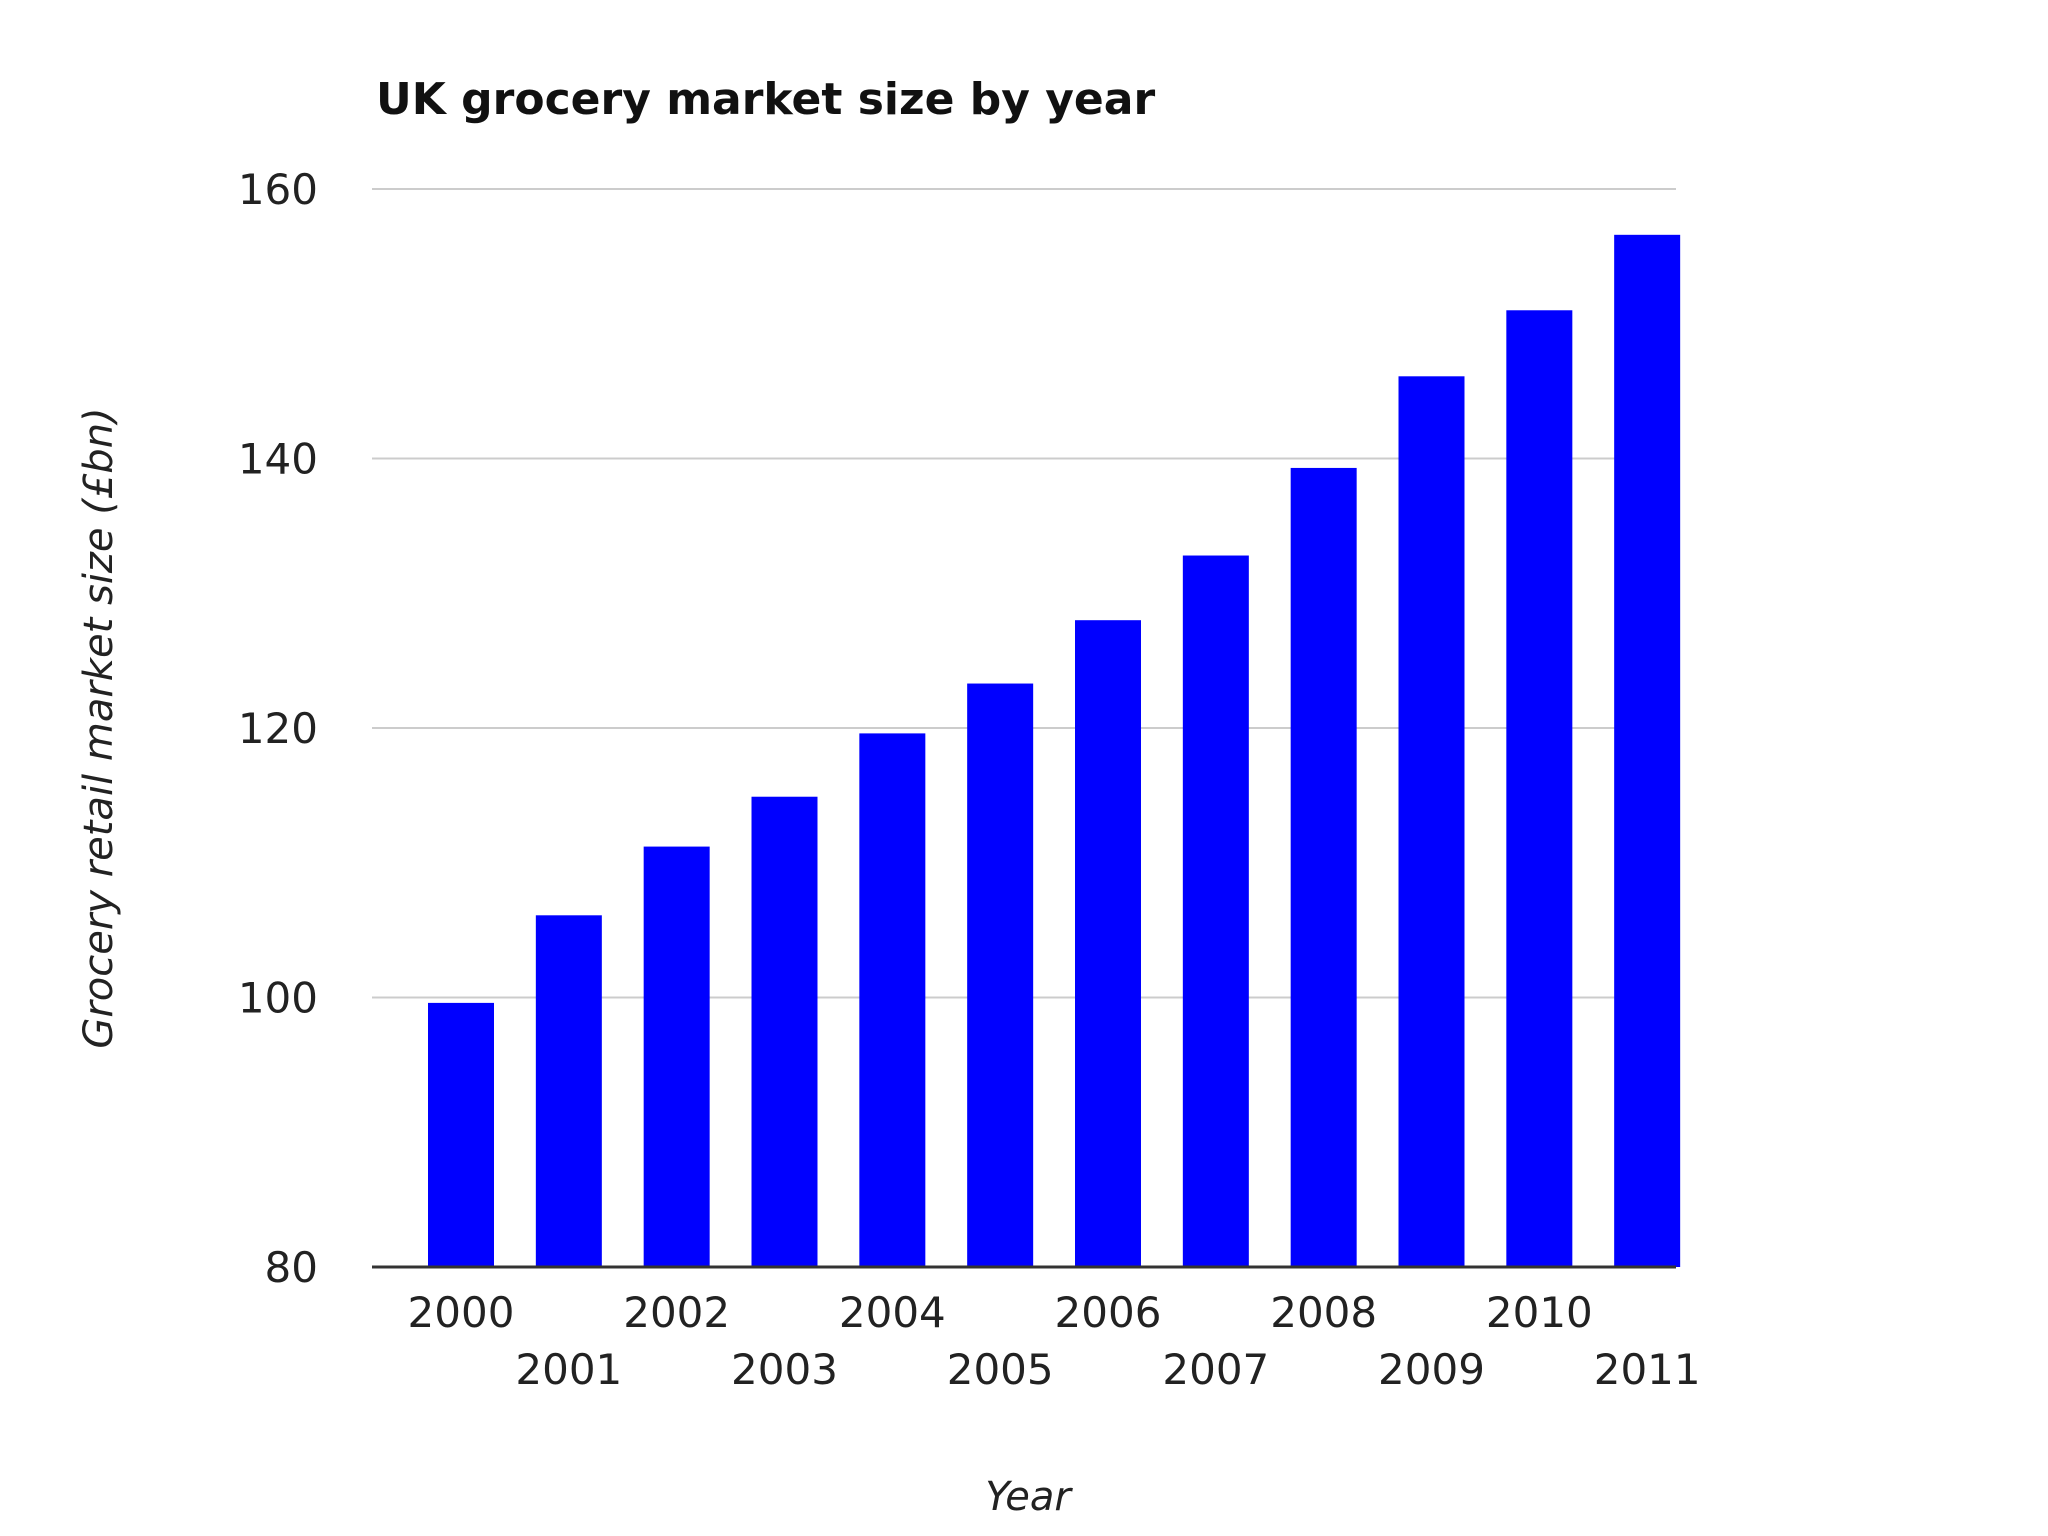  I want to click on bar-2002, so click(676, 1056).